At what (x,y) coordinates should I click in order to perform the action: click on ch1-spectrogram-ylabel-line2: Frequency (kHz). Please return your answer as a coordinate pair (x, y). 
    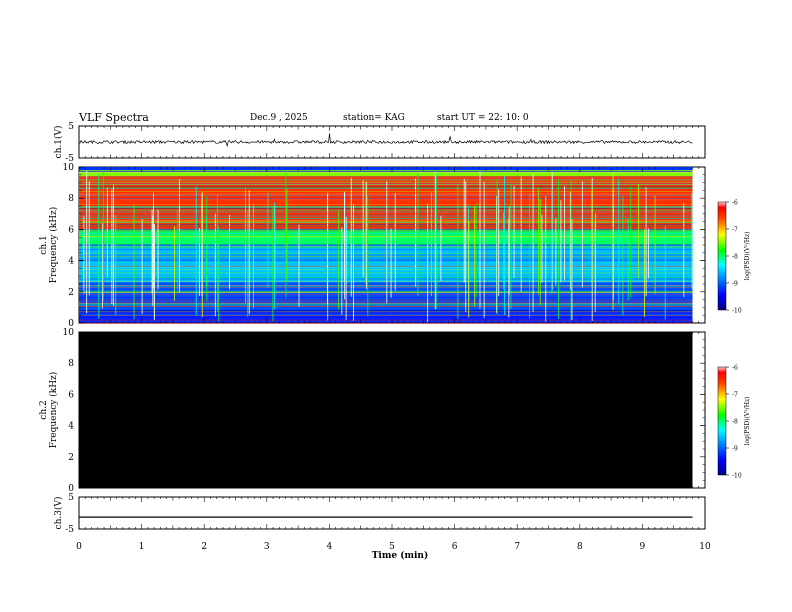
    Looking at the image, I should click on (53, 245).